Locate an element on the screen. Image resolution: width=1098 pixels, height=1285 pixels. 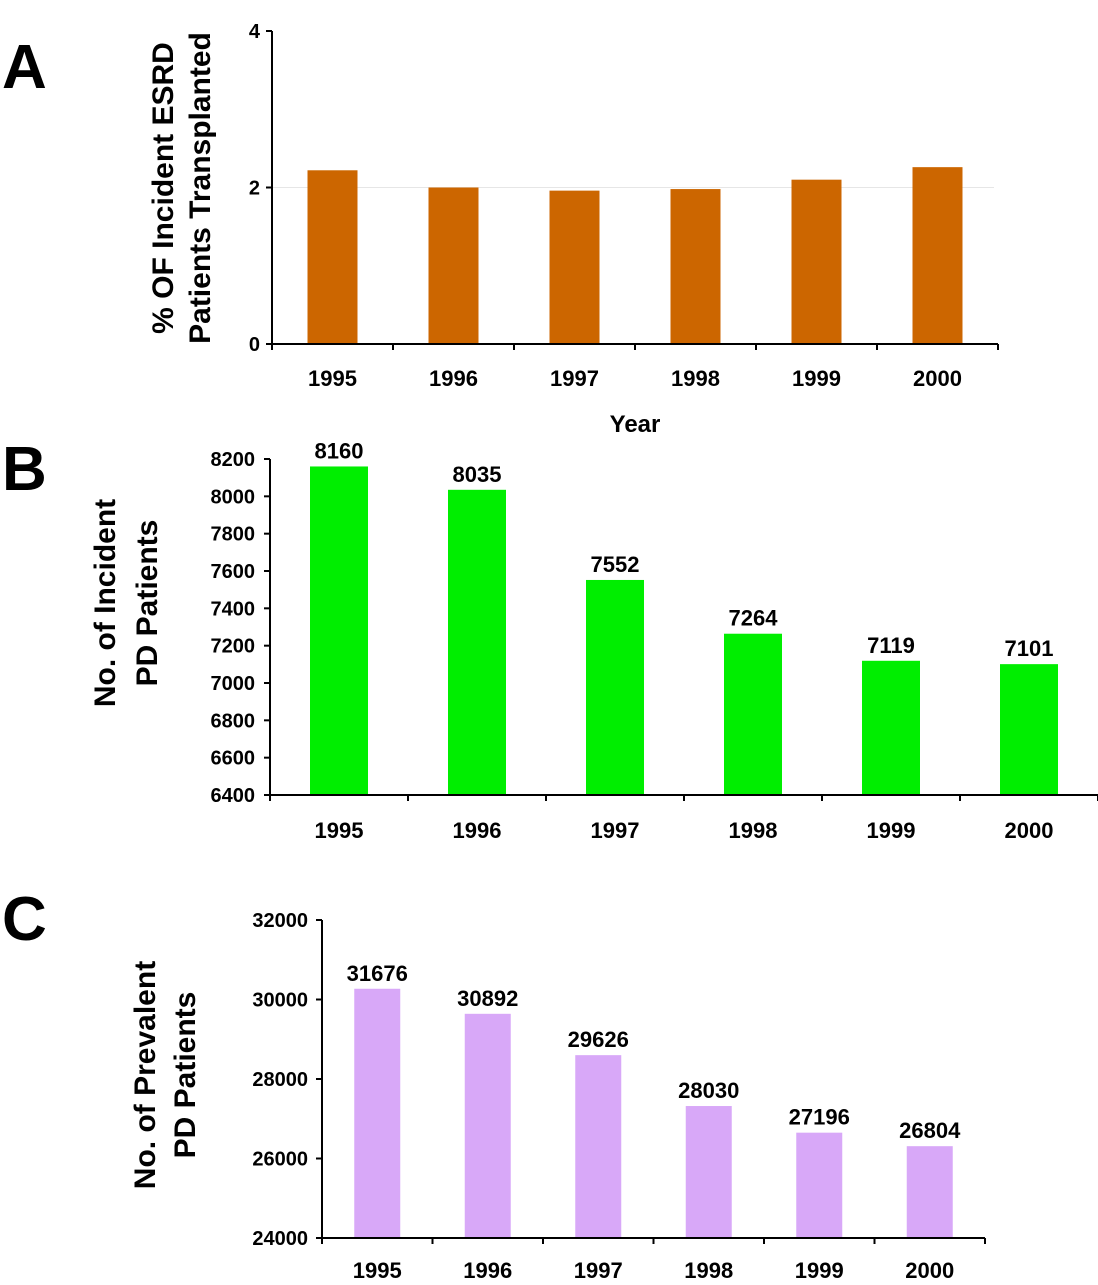
y-tick-label: 0 is located at coordinates (254, 345).